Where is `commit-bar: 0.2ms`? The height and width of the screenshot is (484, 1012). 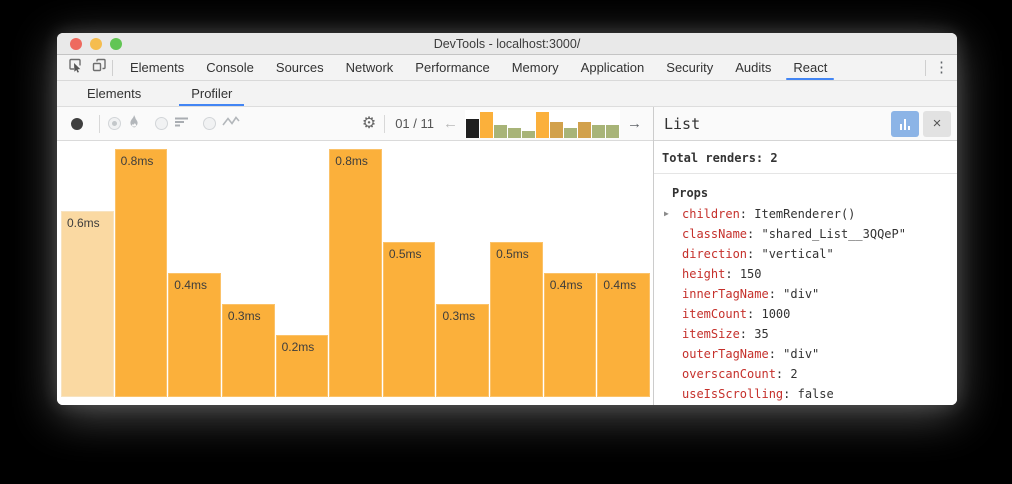
commit-bar: 0.2ms is located at coordinates (302, 366).